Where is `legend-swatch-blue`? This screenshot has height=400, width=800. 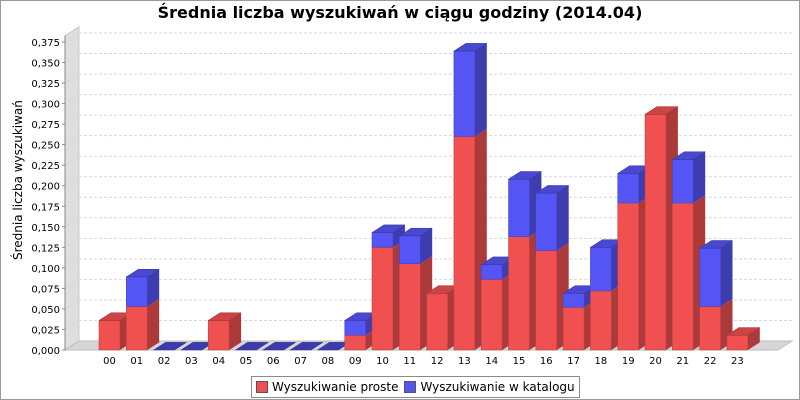 legend-swatch-blue is located at coordinates (410, 387).